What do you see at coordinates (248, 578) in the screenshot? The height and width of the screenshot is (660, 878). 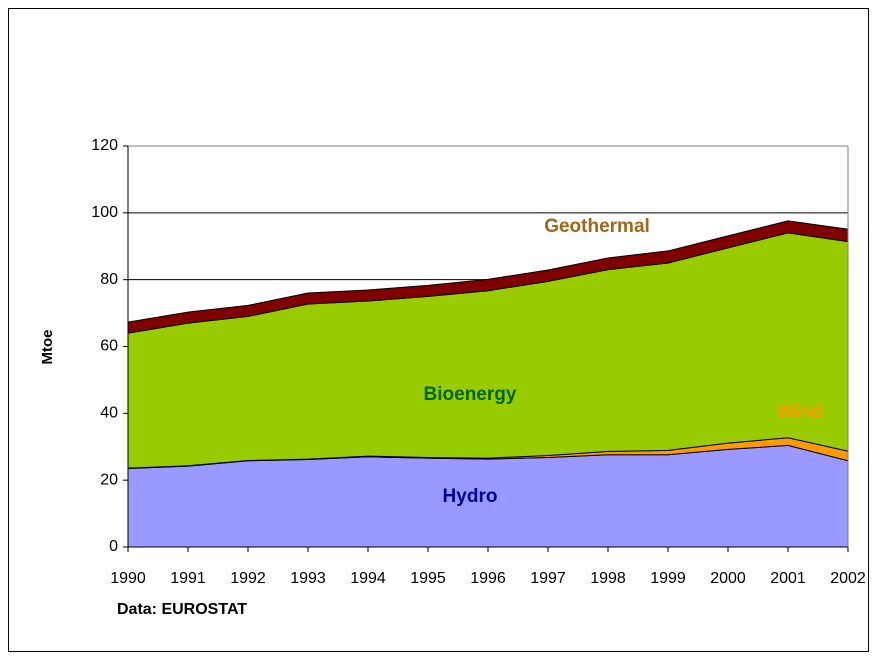 I see `x-tick-label: 1992` at bounding box center [248, 578].